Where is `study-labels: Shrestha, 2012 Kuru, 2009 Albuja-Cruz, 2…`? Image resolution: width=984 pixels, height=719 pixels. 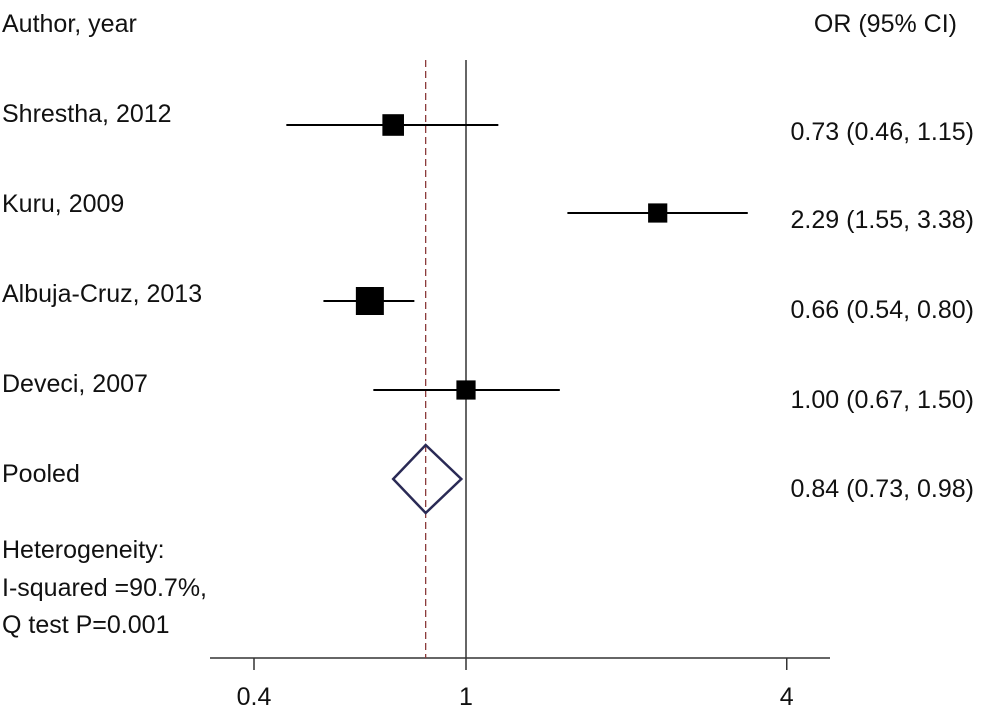
study-labels: Shrestha, 2012 Kuru, 2009 Albuja-Cruz, 2… is located at coordinates (102, 294).